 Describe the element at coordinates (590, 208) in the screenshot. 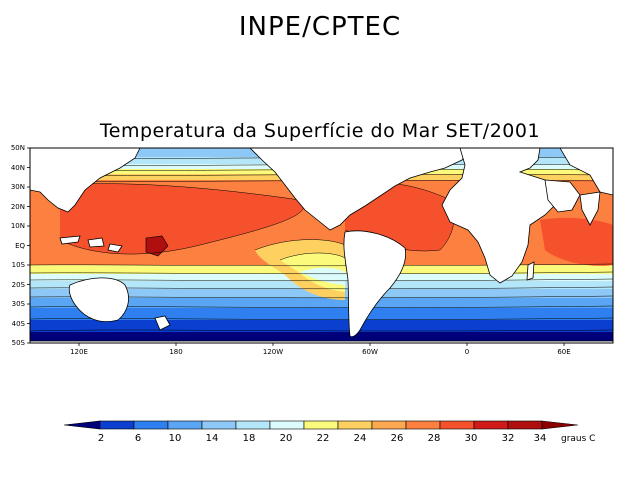

I see `land-india` at that location.